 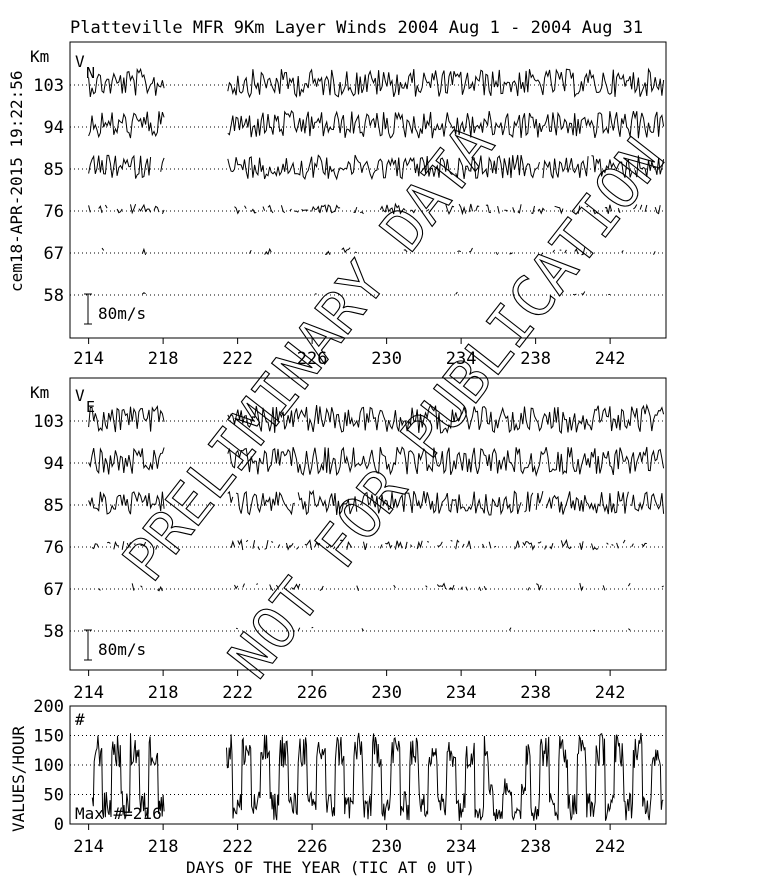 I want to click on count-tick-label: 50, so click(x=54, y=796).